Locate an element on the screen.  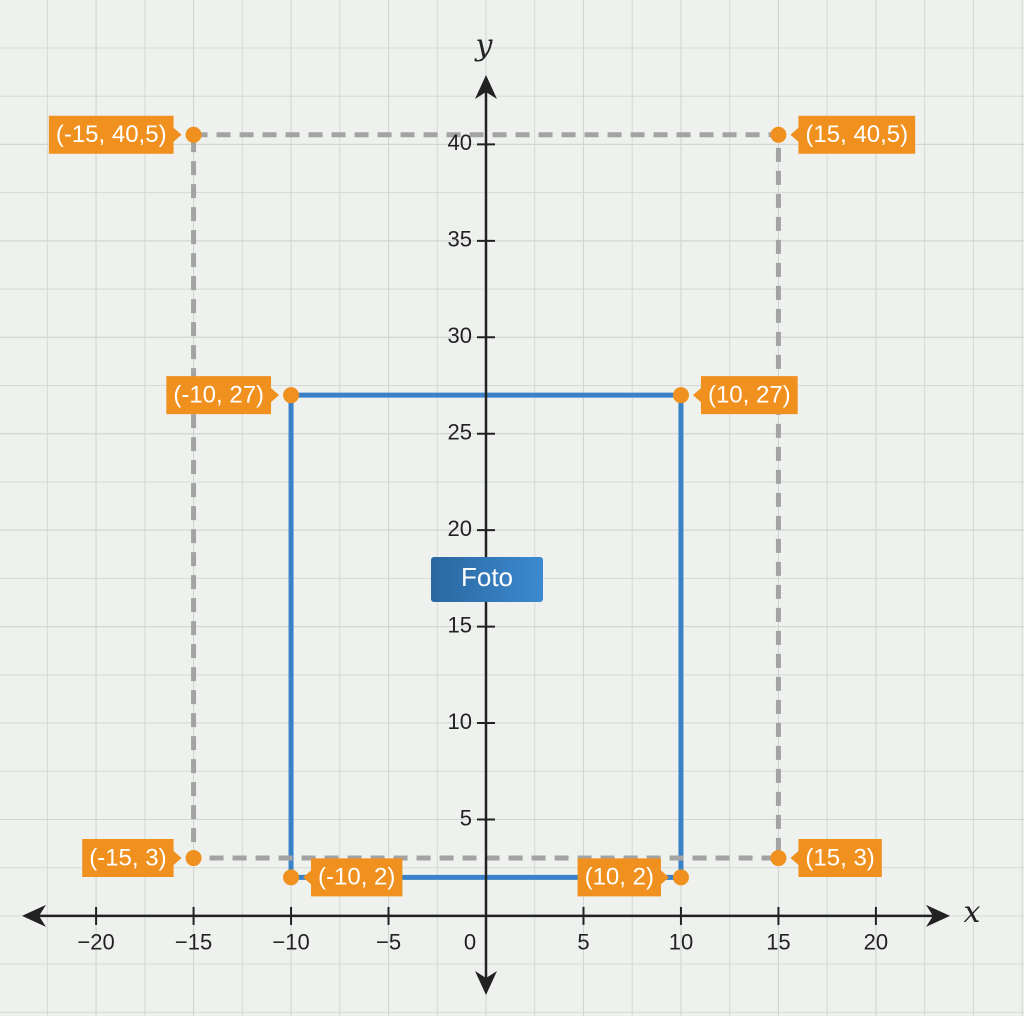
x-tick-label: −20 is located at coordinates (95, 942).